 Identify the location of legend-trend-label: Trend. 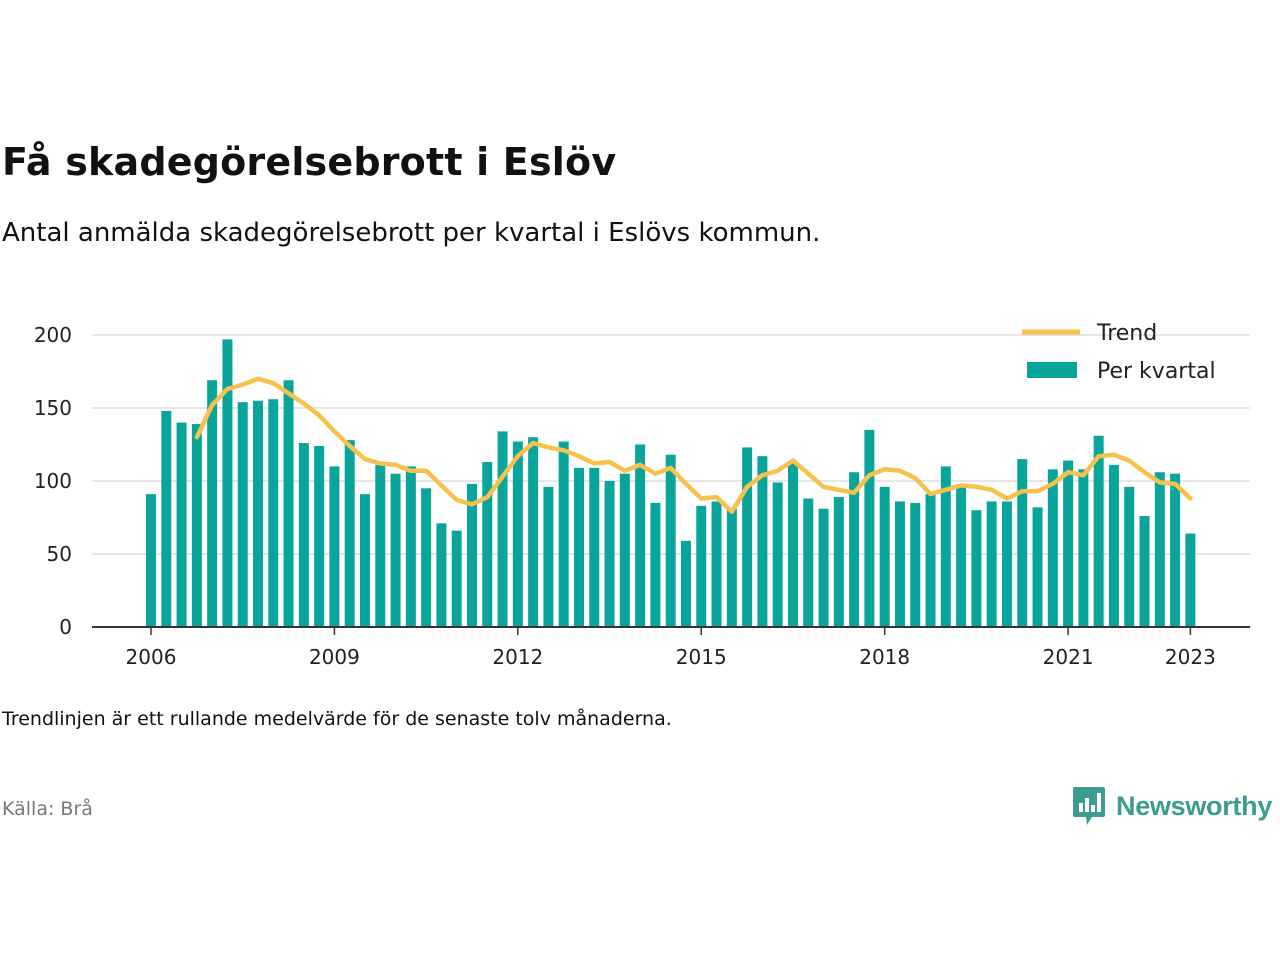
(1126, 333).